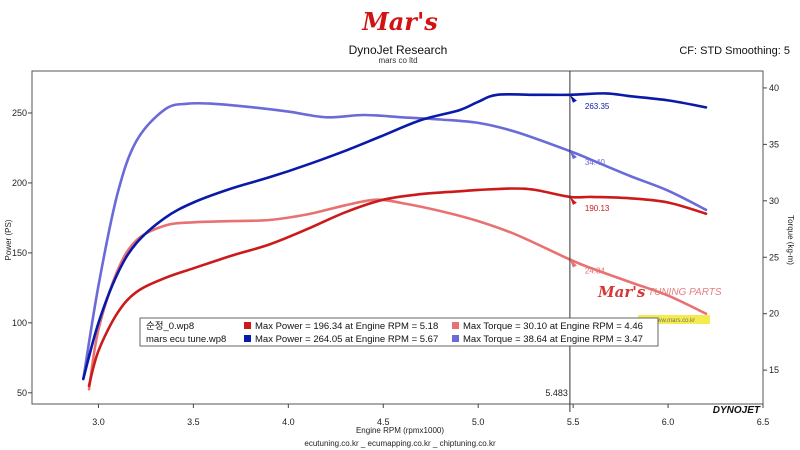 This screenshot has height=450, width=800. I want to click on legend-swatch-stock-torque, so click(455, 325).